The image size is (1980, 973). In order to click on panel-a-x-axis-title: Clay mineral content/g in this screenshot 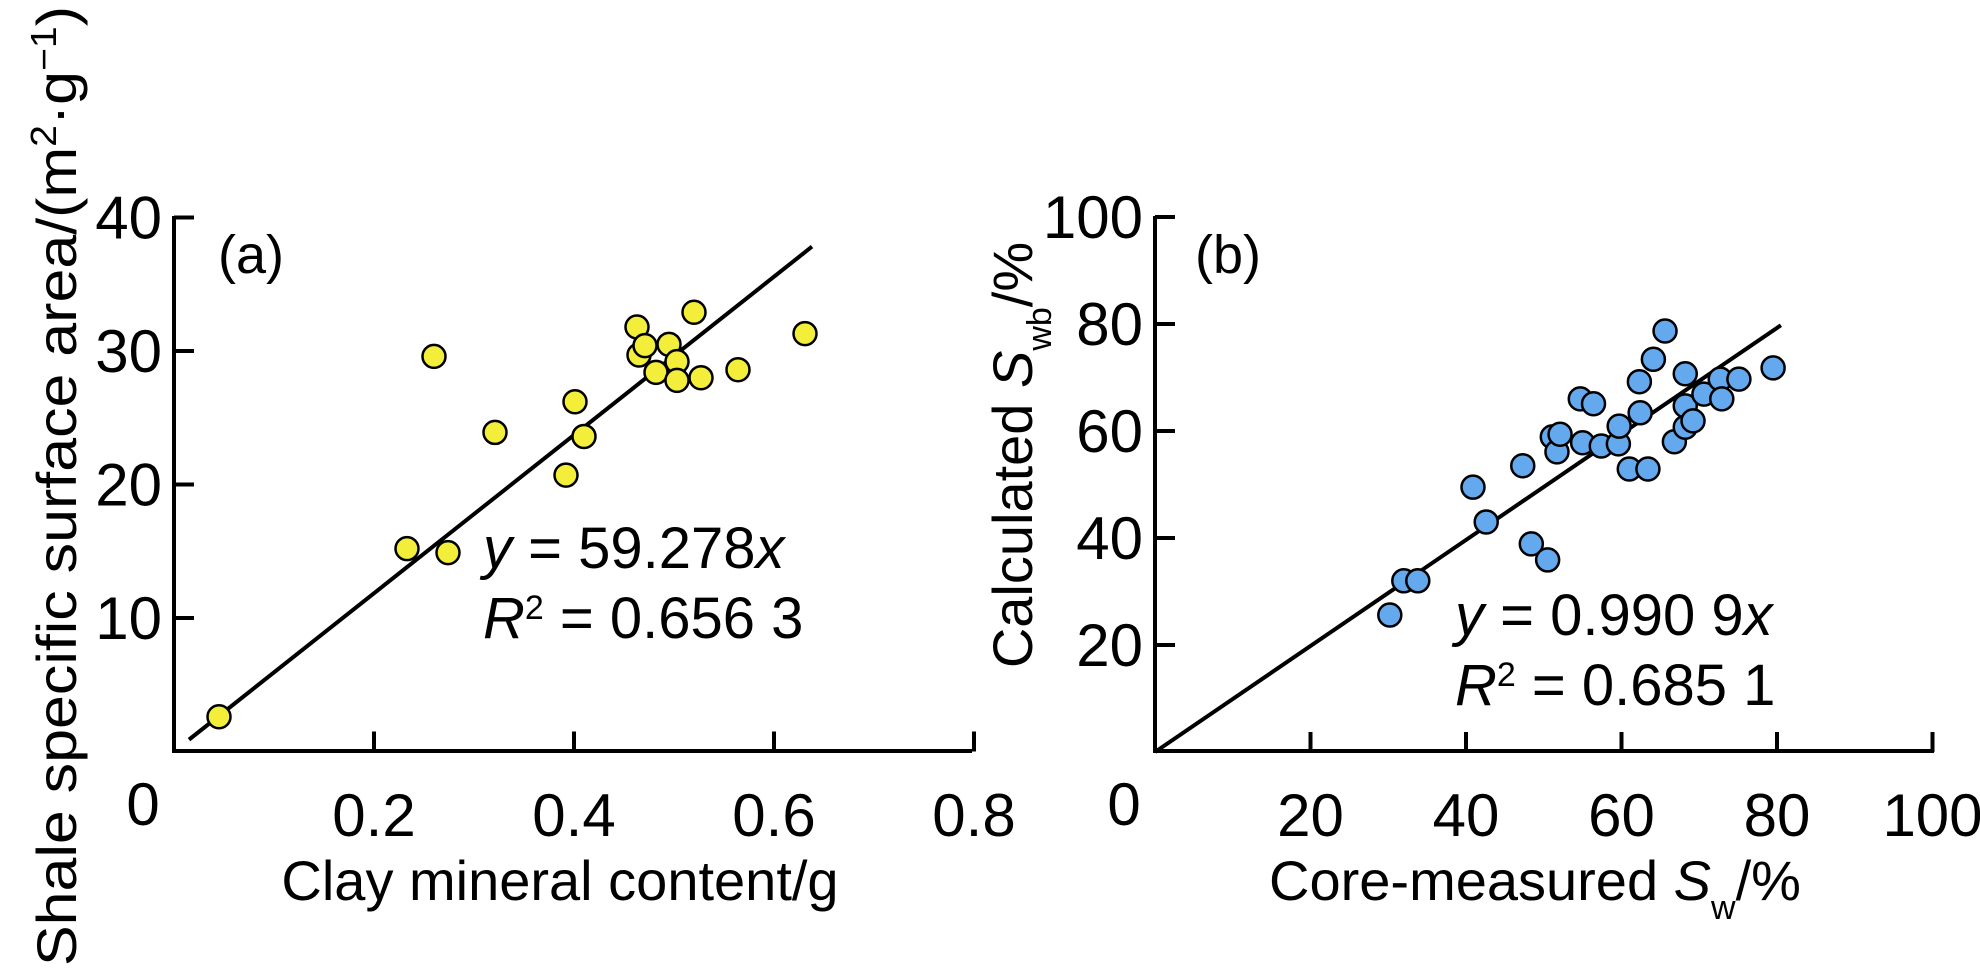, I will do `click(559, 880)`.